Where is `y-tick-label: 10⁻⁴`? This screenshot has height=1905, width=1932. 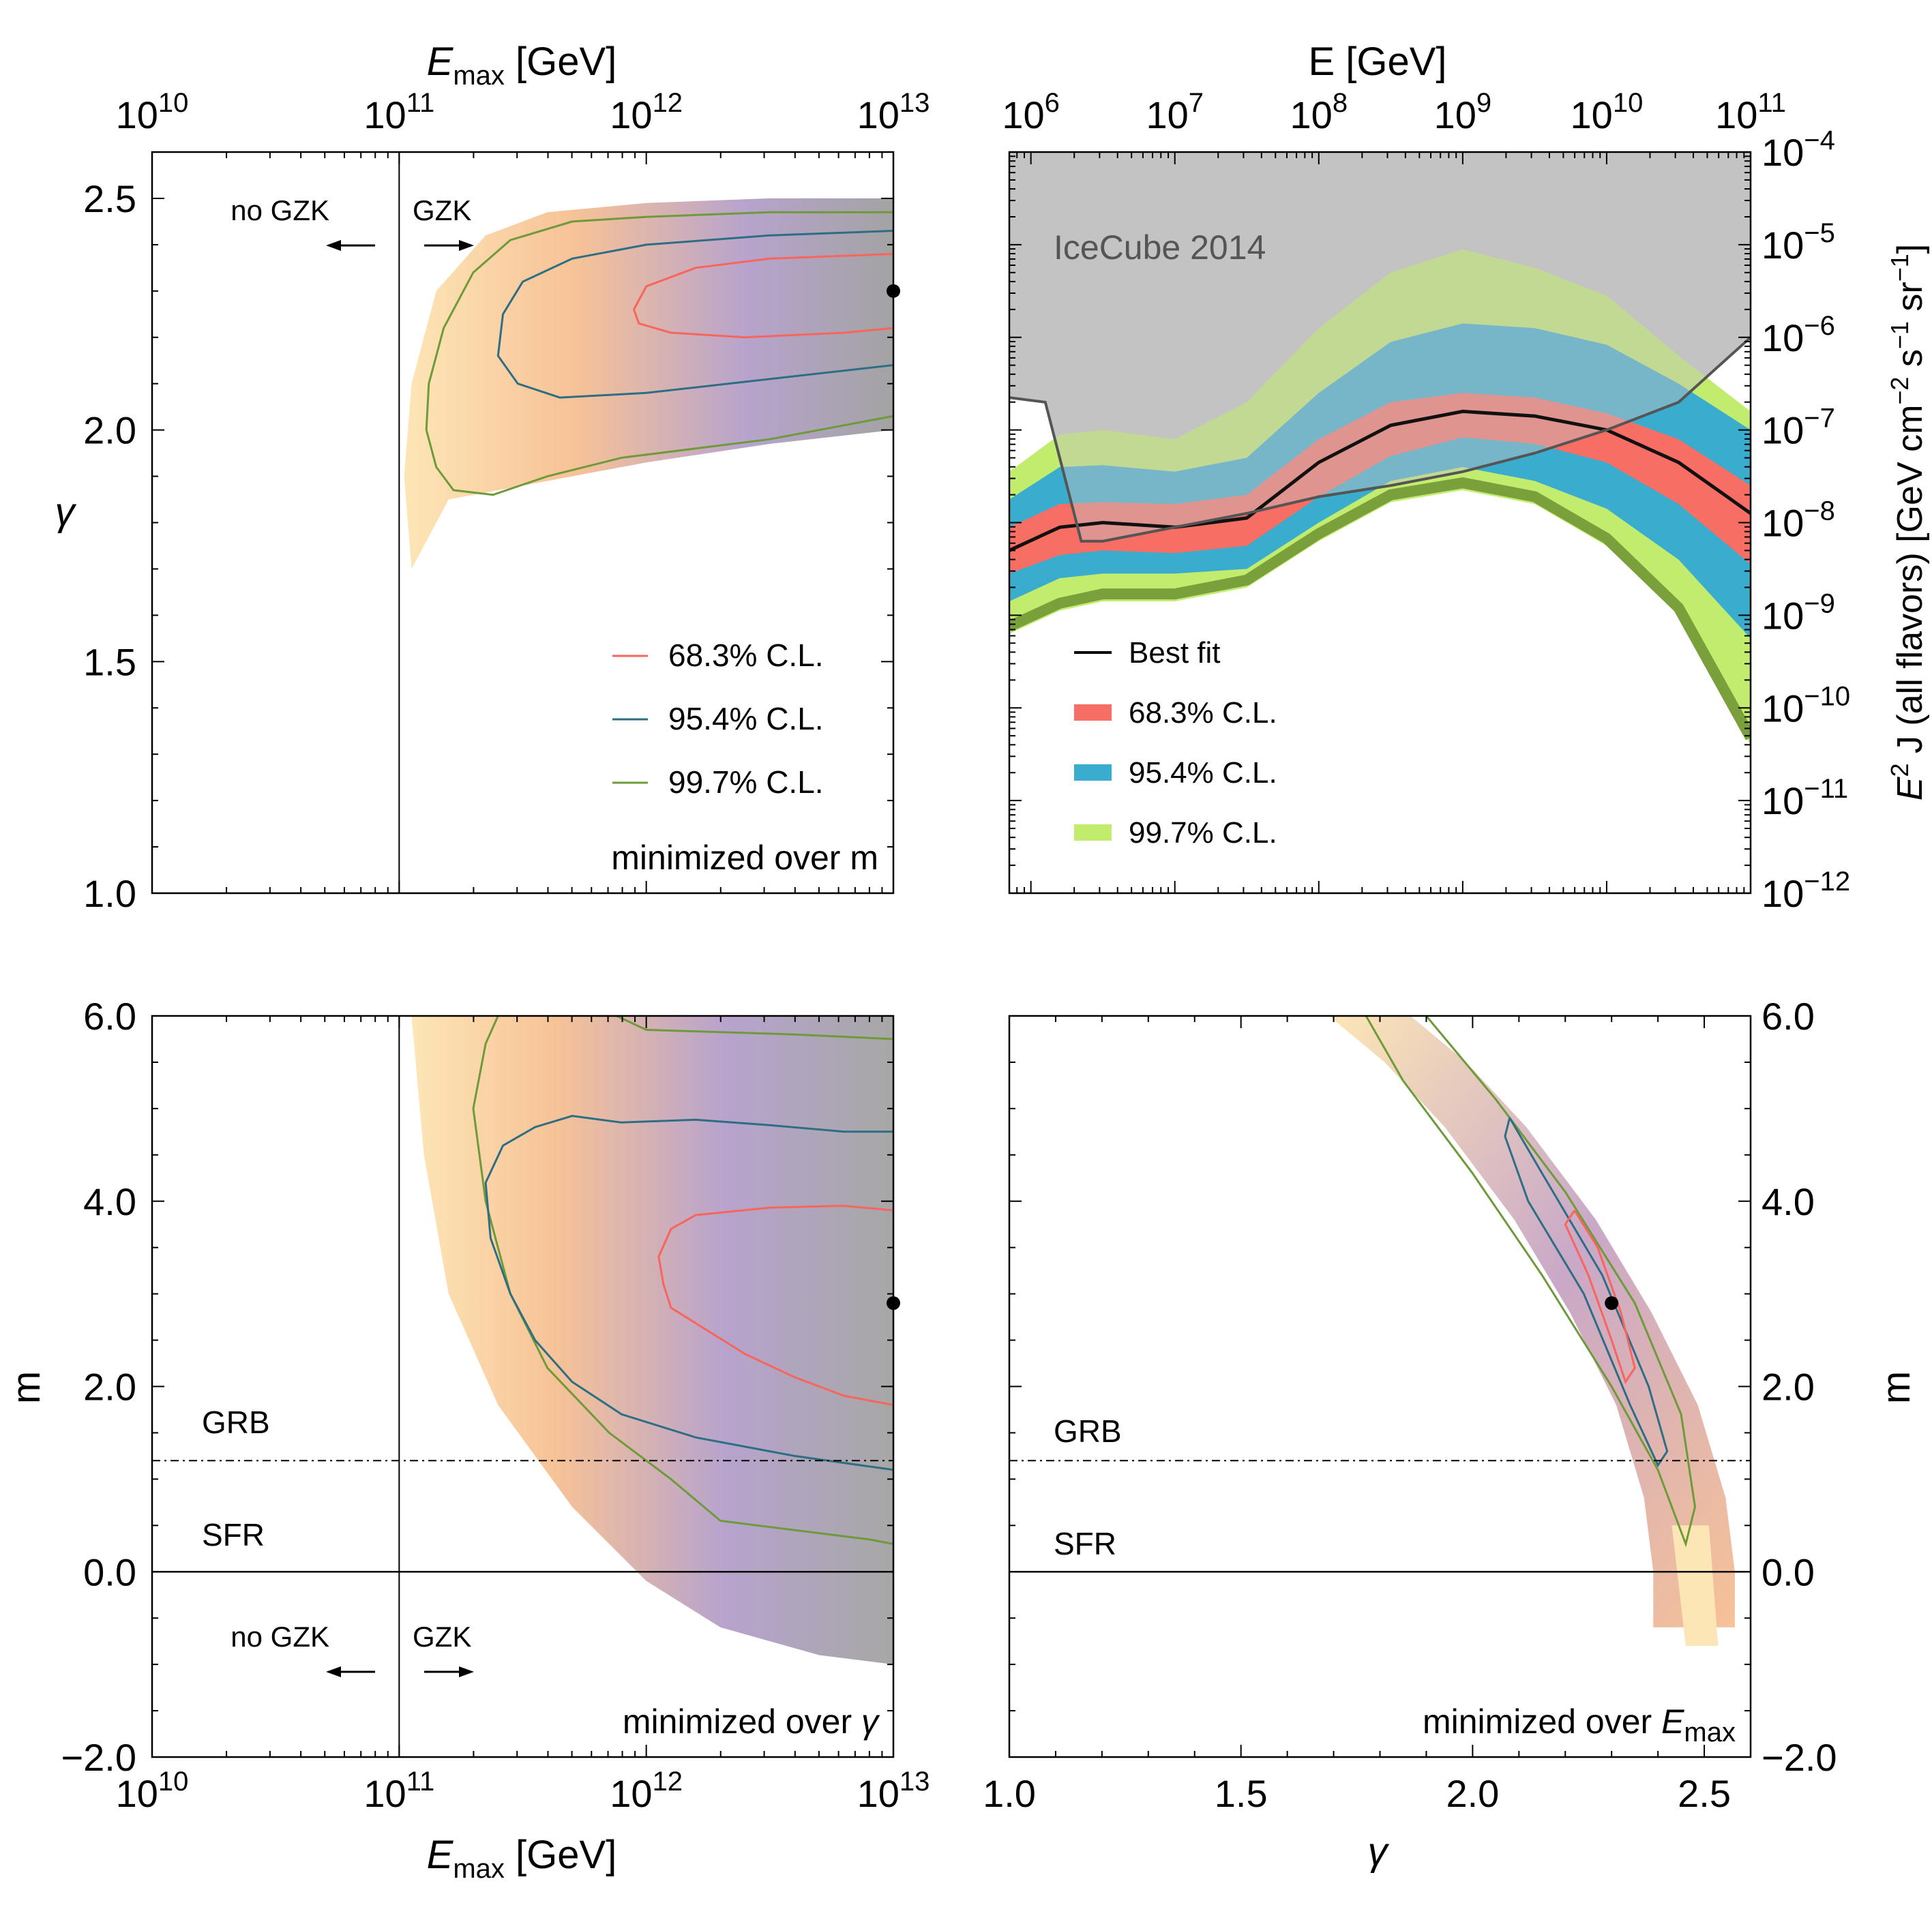
y-tick-label: 10⁻⁴ is located at coordinates (1798, 149).